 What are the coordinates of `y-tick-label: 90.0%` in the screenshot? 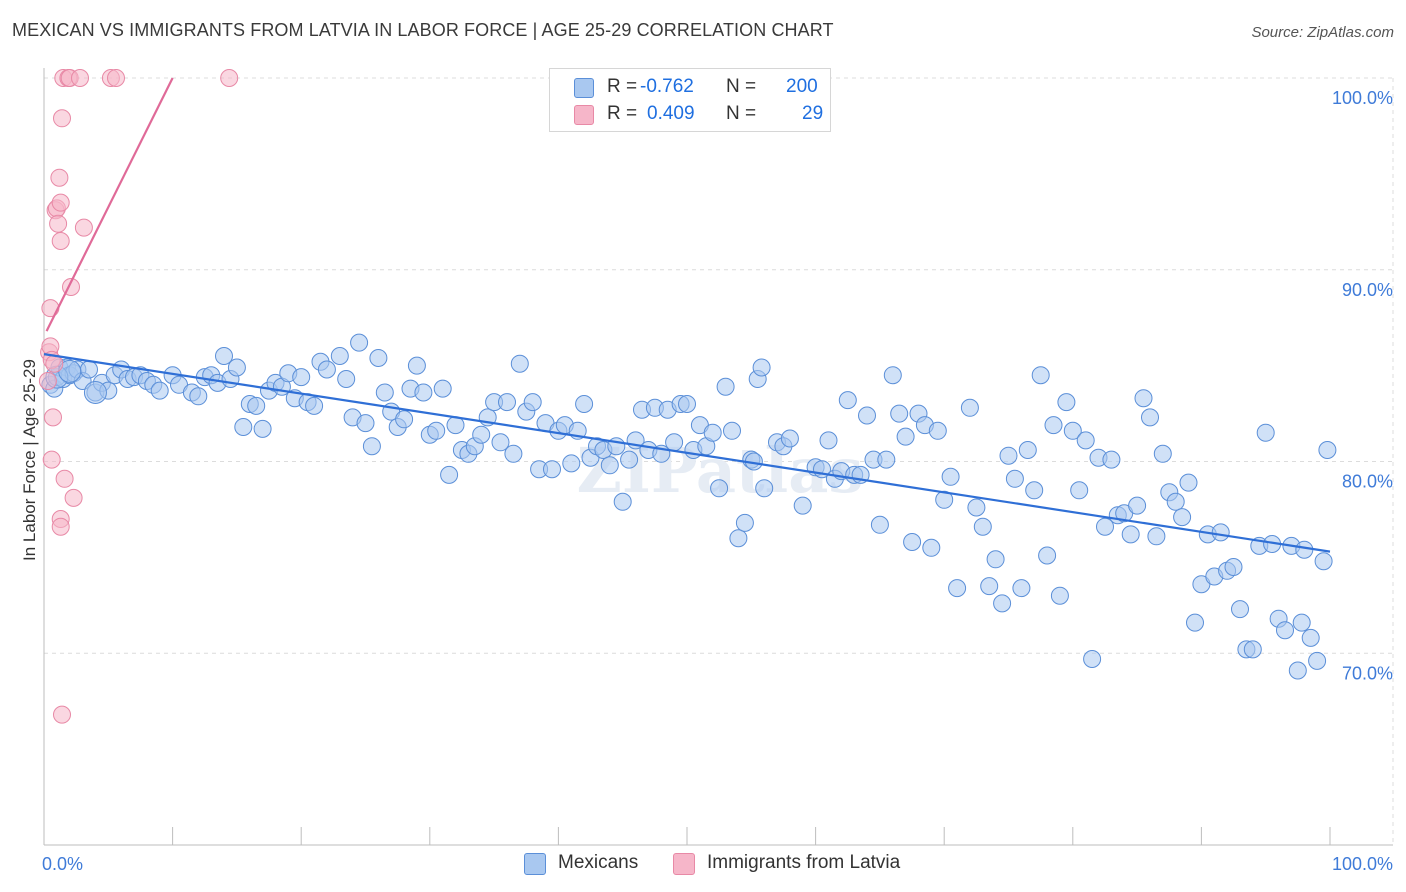 It's located at (1367, 290).